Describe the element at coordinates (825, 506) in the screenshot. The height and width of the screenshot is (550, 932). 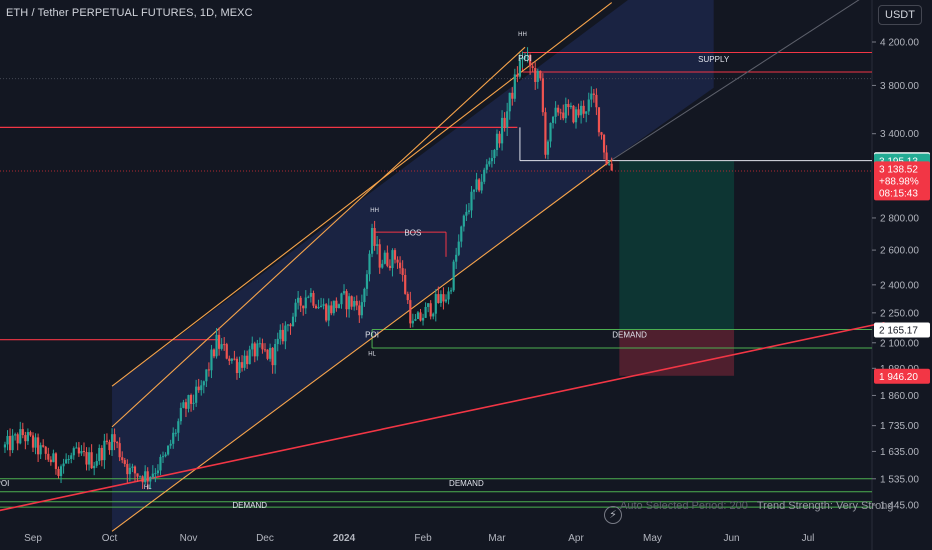
I see `strength-text: Trend Strength: Very Strong` at that location.